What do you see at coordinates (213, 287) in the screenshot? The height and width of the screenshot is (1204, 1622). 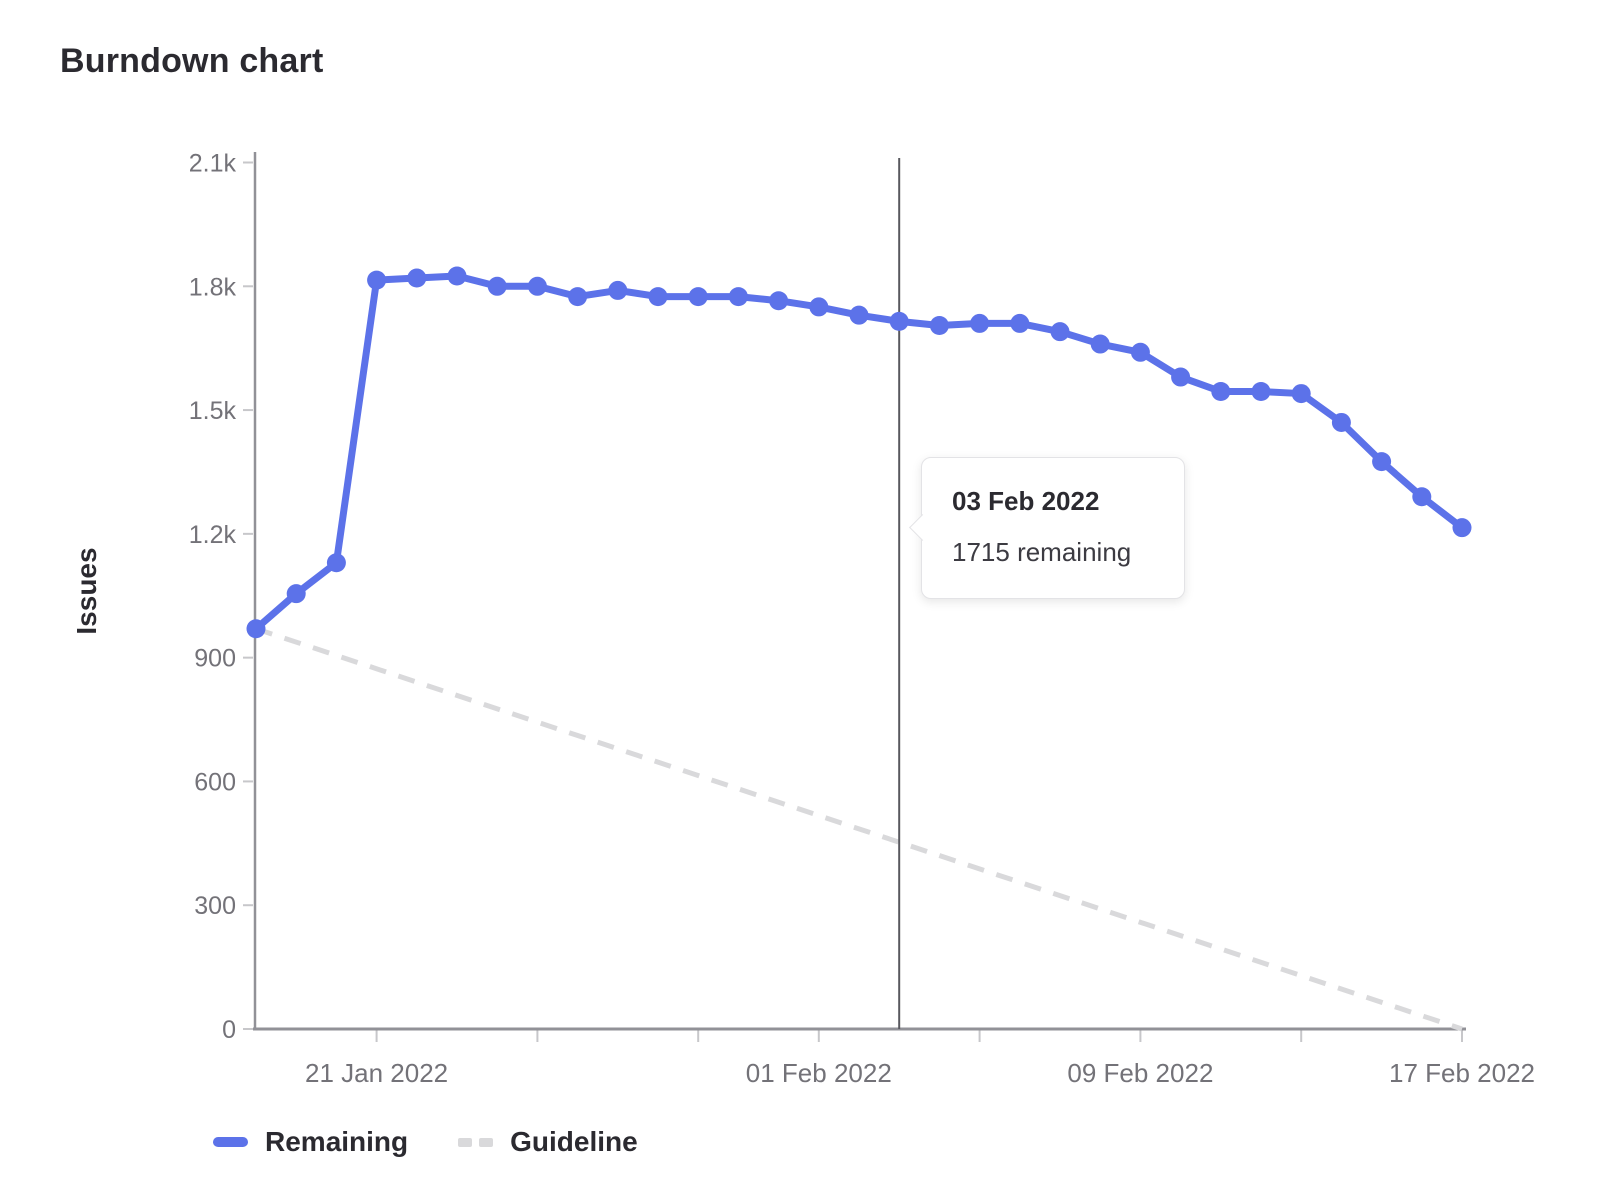 I see `y-tick-label: 1.8k` at bounding box center [213, 287].